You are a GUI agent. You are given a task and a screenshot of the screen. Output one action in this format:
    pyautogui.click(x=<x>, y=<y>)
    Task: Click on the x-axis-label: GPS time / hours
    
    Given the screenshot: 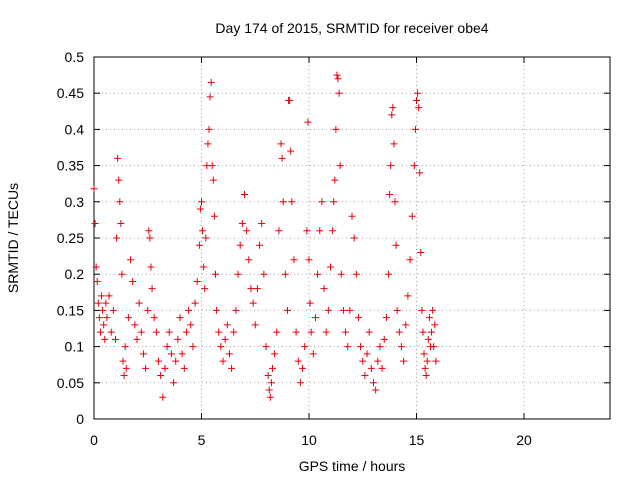 What is the action you would take?
    pyautogui.click(x=352, y=466)
    